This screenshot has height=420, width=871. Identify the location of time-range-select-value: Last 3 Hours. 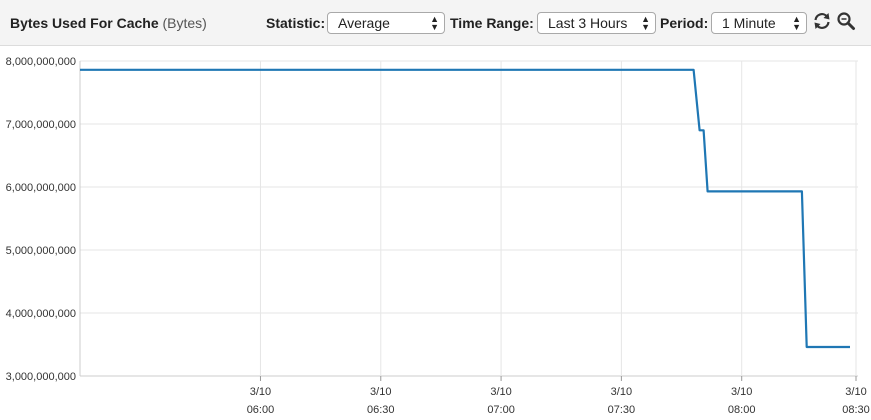
(588, 23).